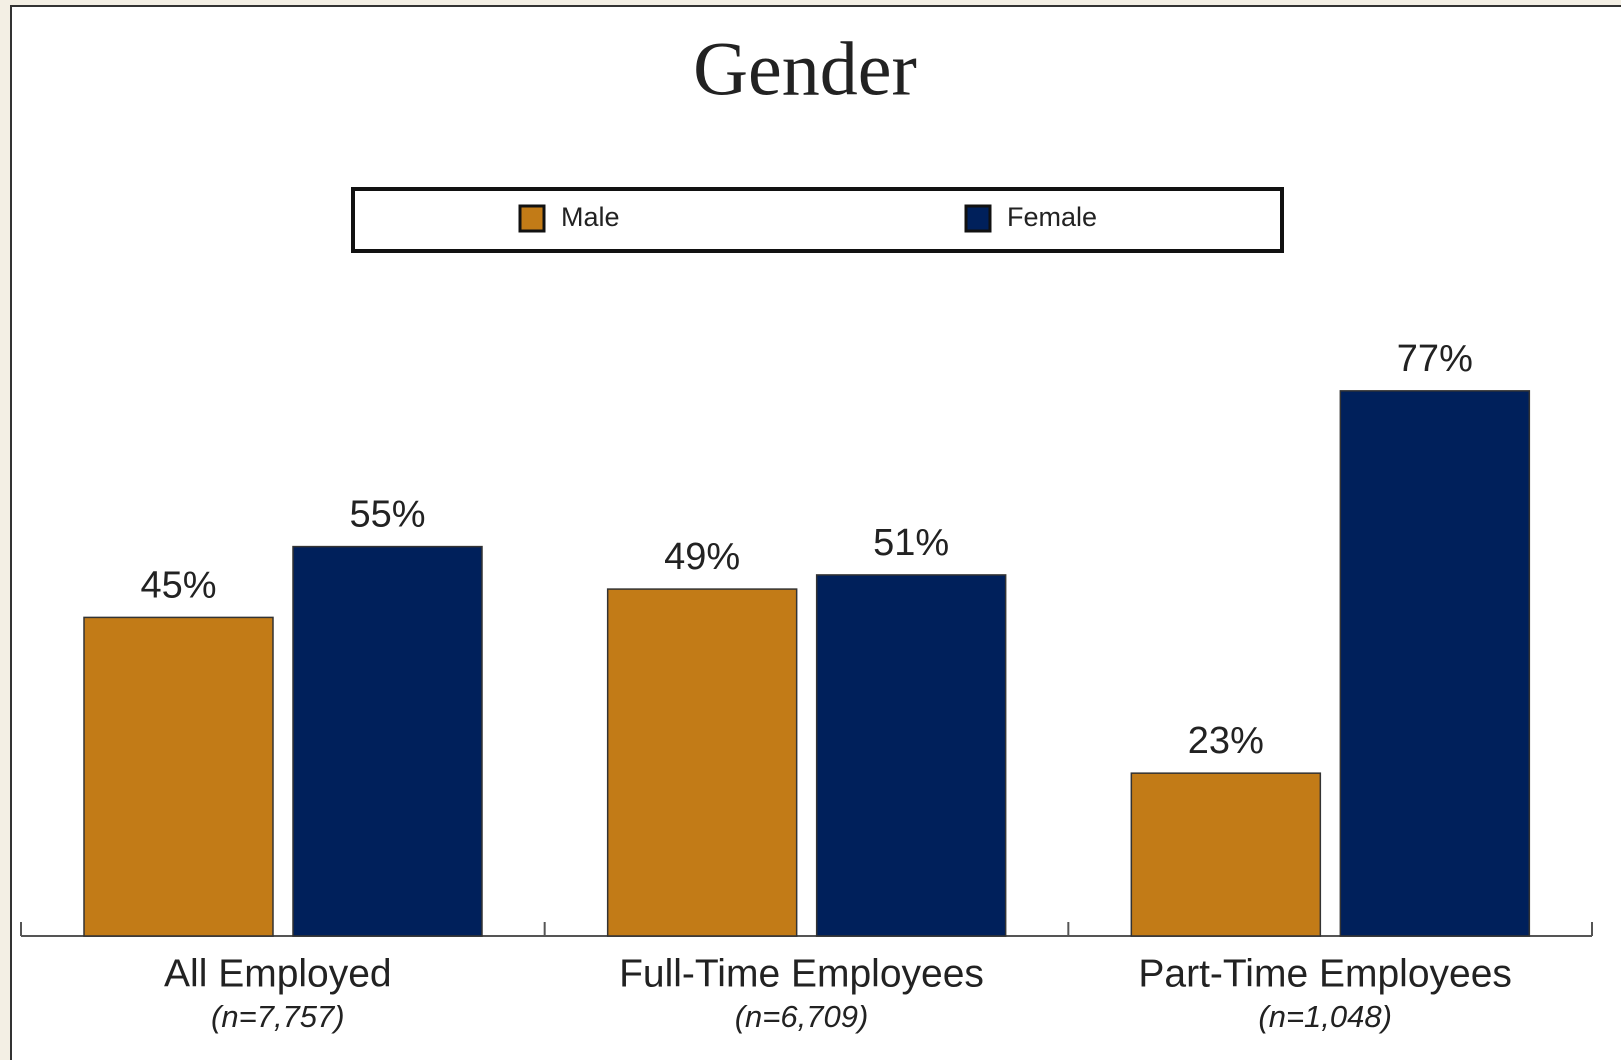 The width and height of the screenshot is (1621, 1060). Describe the element at coordinates (1226, 741) in the screenshot. I see `value-label: 23%` at that location.